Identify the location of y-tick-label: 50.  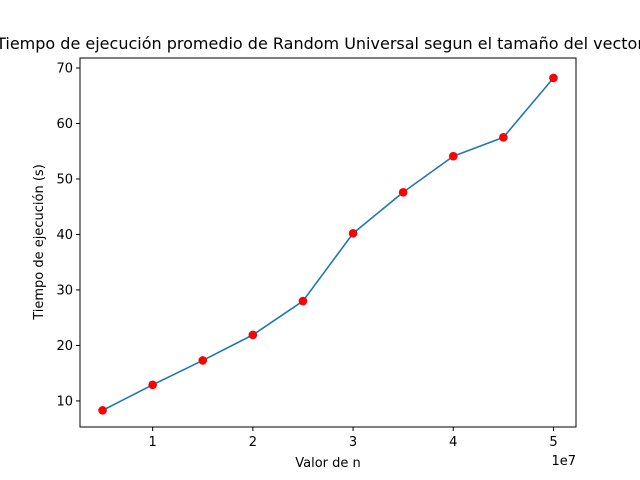
(64, 179).